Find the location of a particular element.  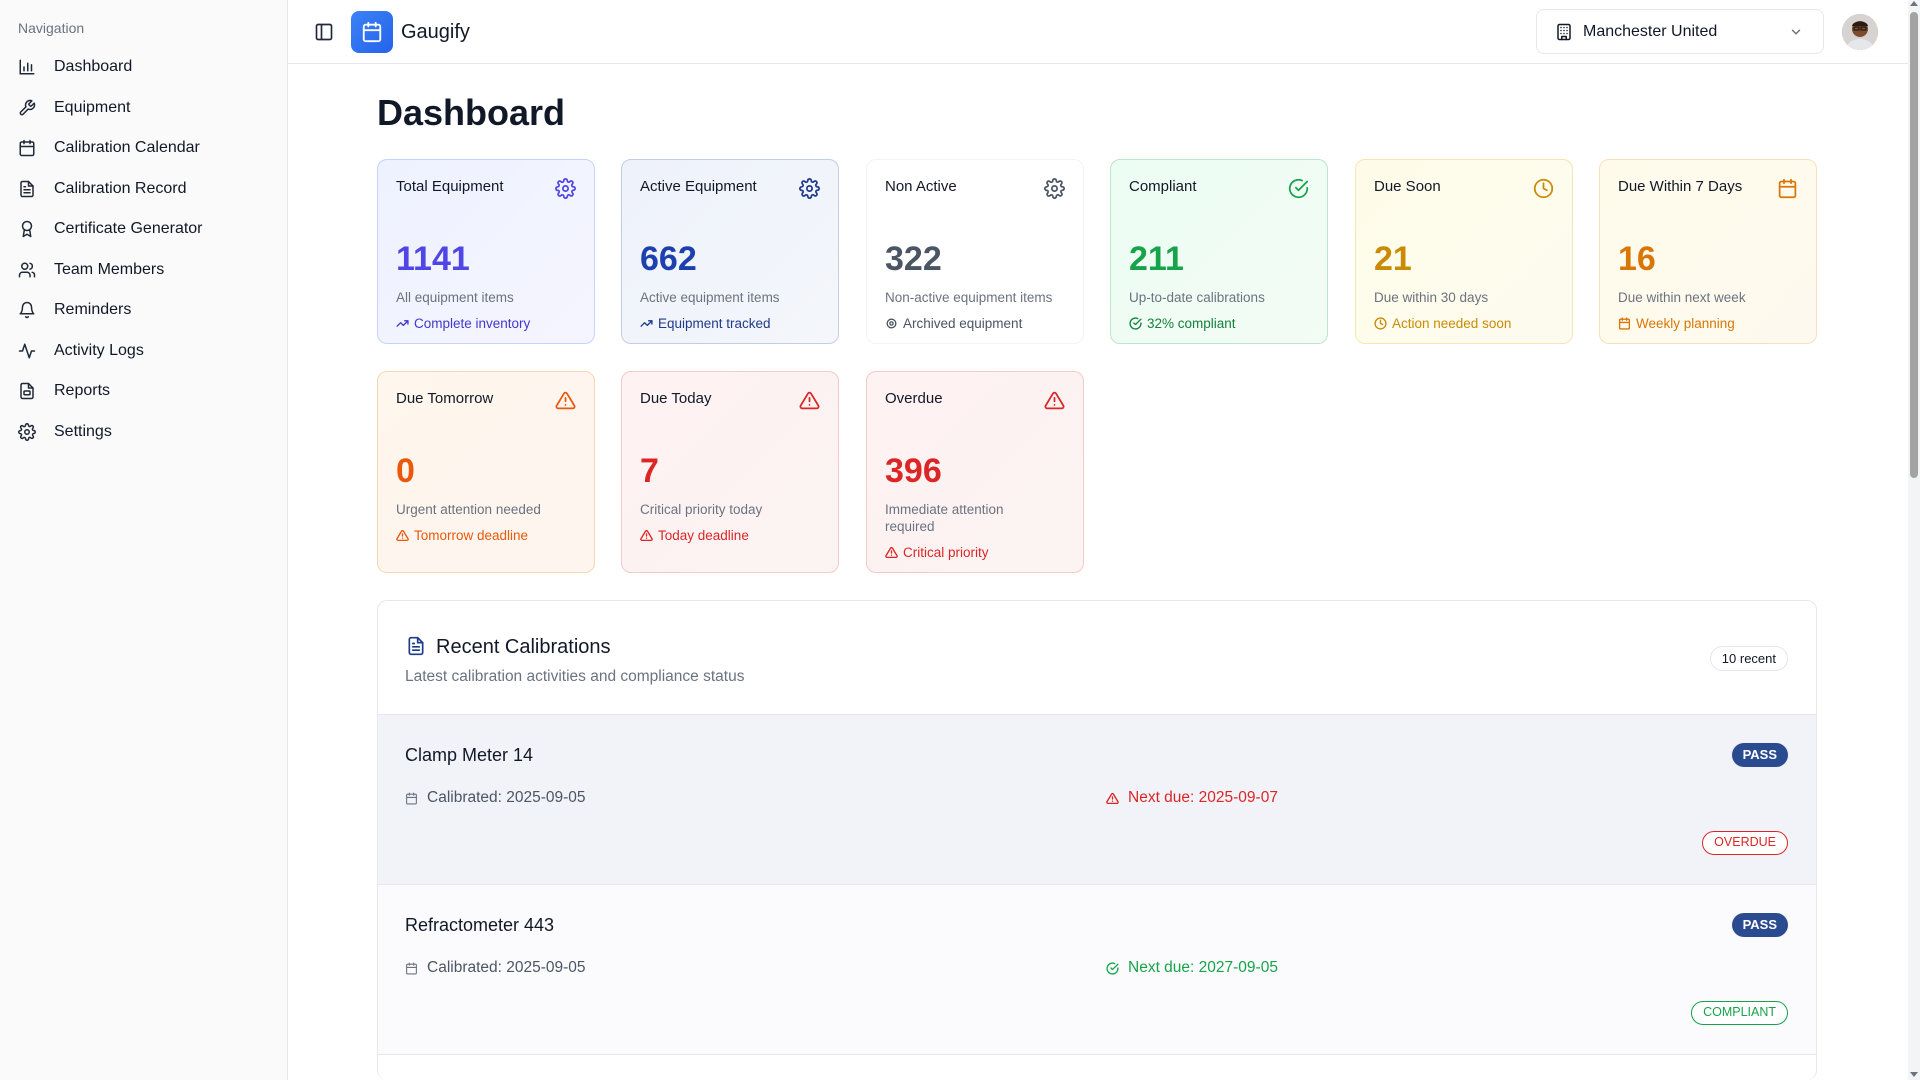

sidebar-toggle-icon is located at coordinates (324, 32).